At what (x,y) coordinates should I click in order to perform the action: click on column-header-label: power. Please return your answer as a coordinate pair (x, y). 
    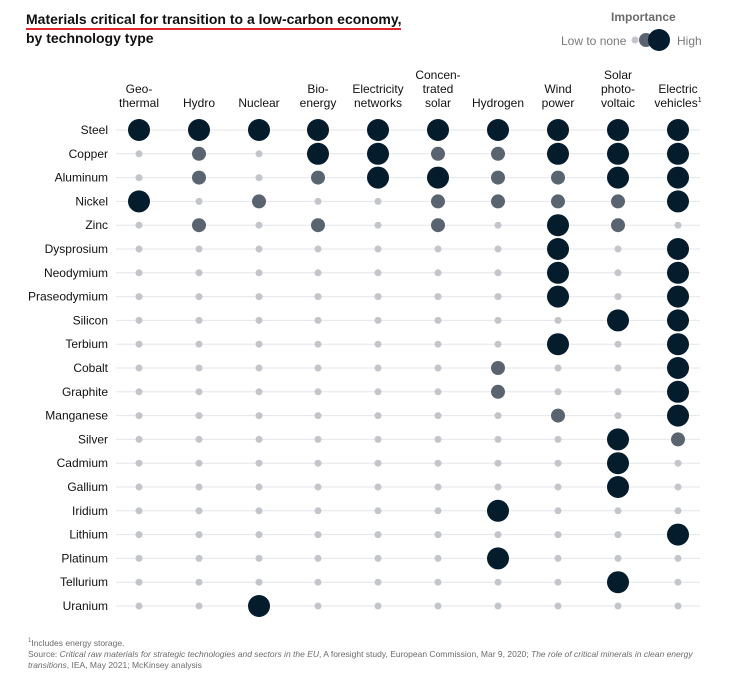
    Looking at the image, I should click on (558, 103).